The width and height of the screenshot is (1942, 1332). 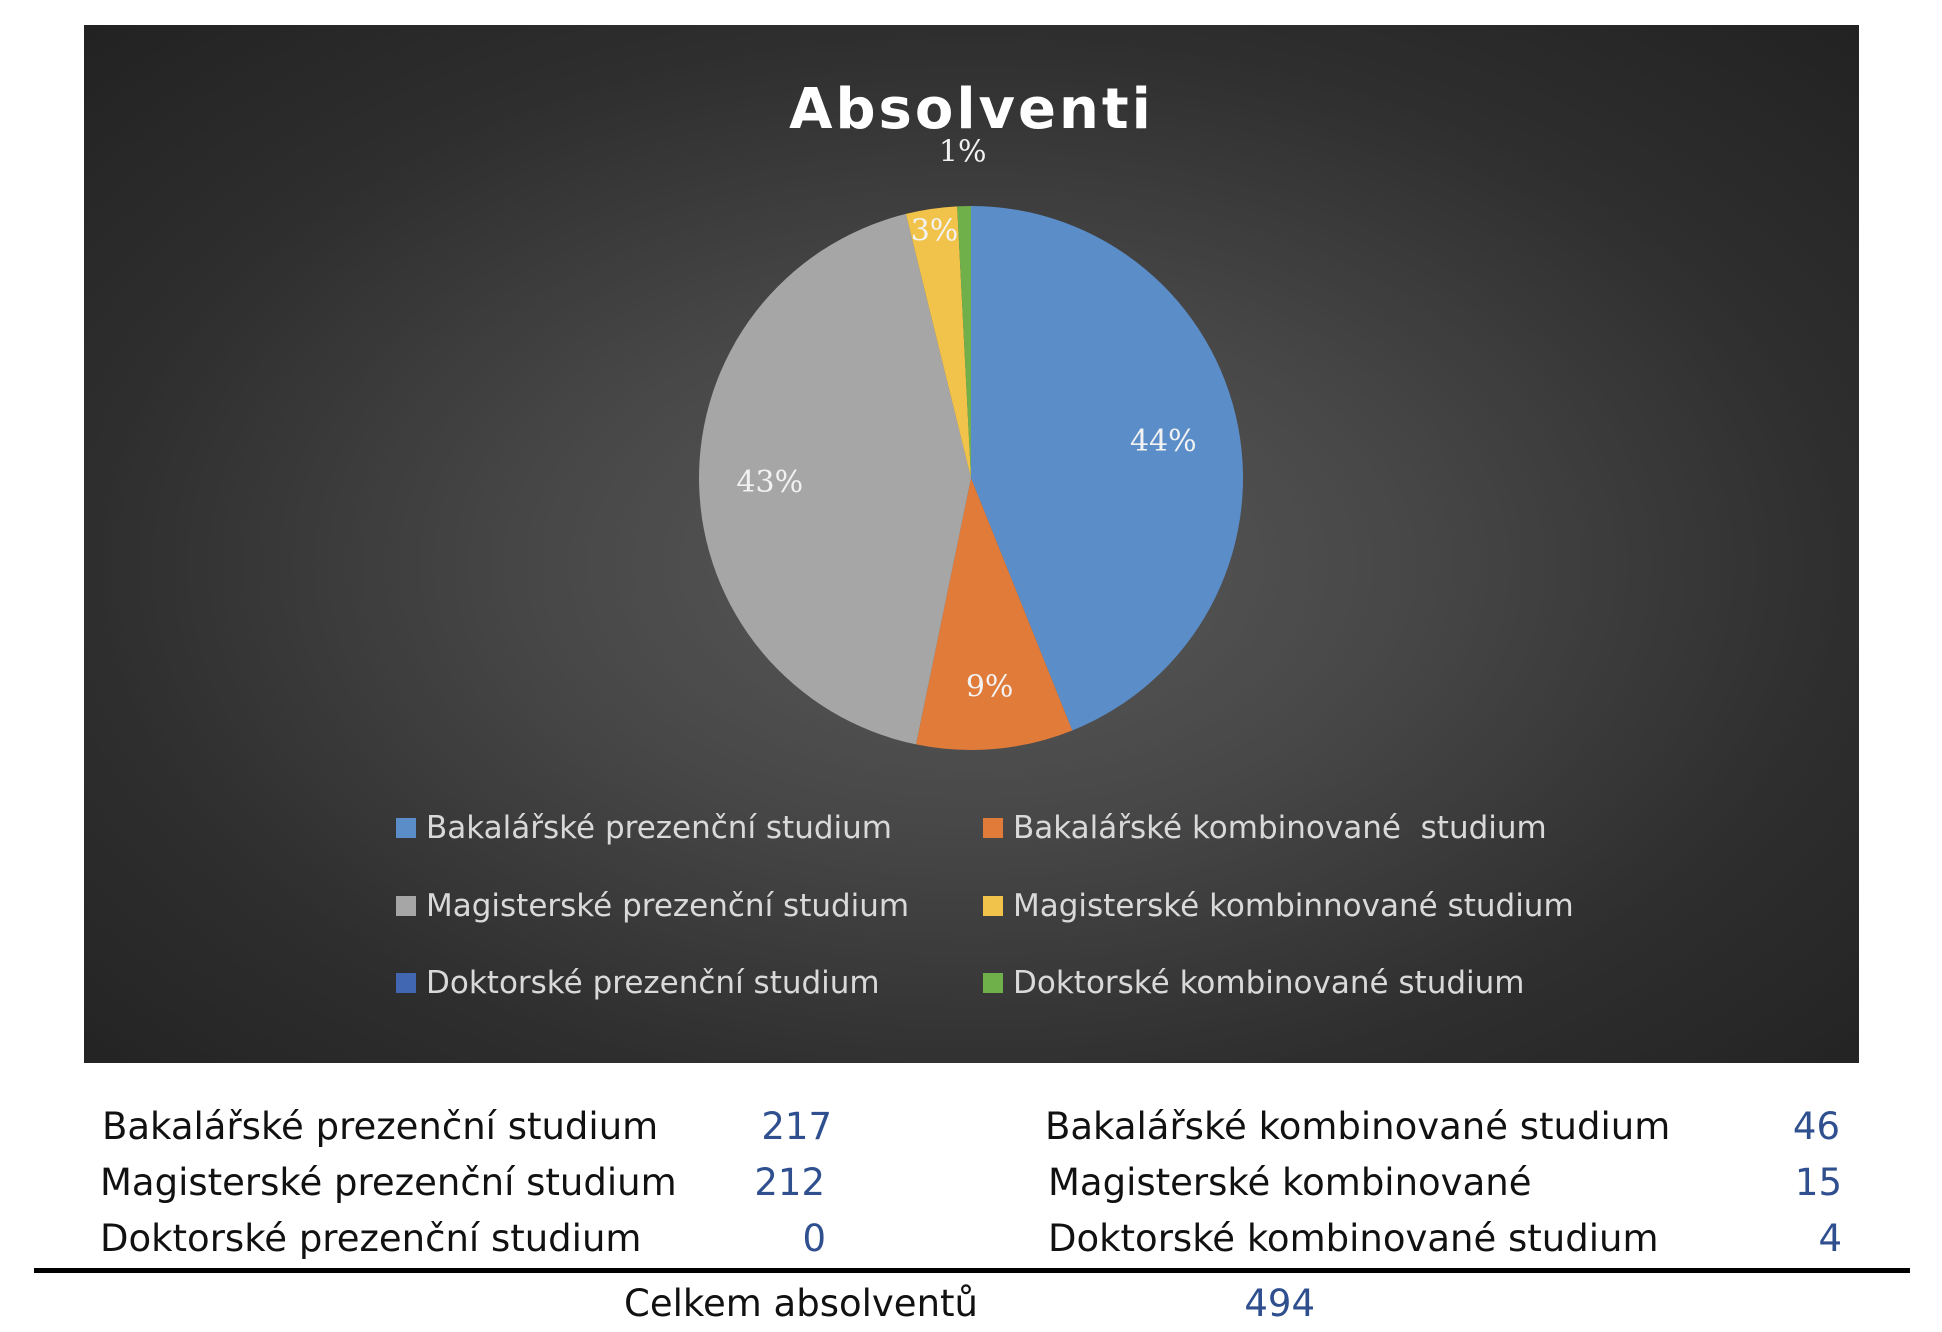 I want to click on row-3-right-label: Doktorské kombinované studium, so click(x=1353, y=1238).